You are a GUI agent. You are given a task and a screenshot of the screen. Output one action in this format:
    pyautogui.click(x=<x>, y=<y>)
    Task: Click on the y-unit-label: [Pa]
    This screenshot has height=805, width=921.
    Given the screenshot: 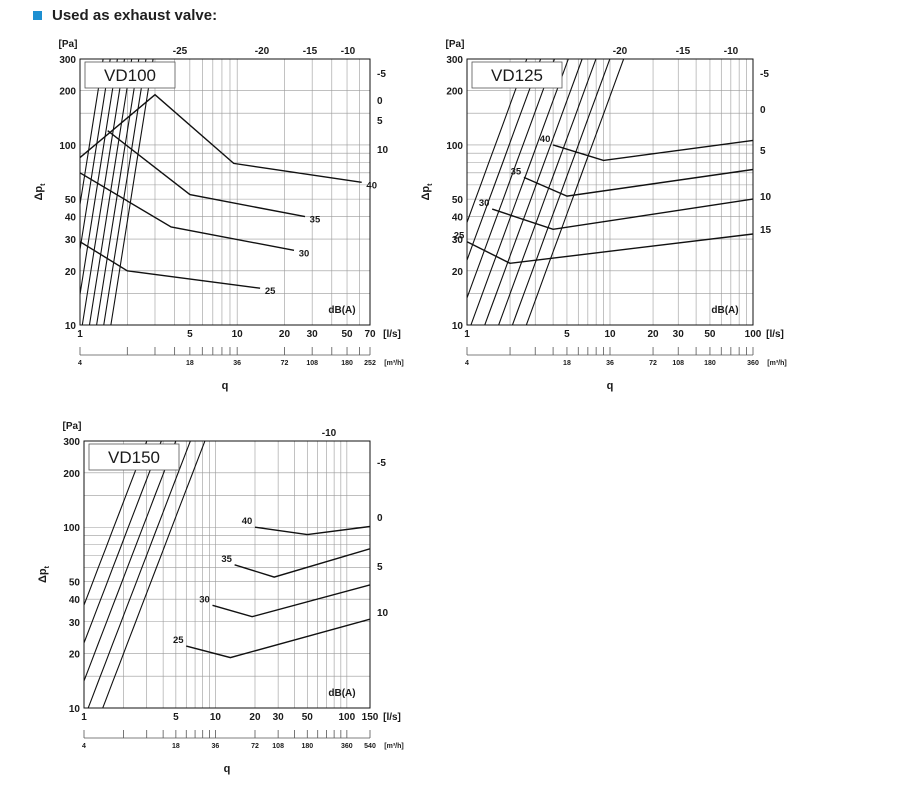 What is the action you would take?
    pyautogui.click(x=68, y=44)
    